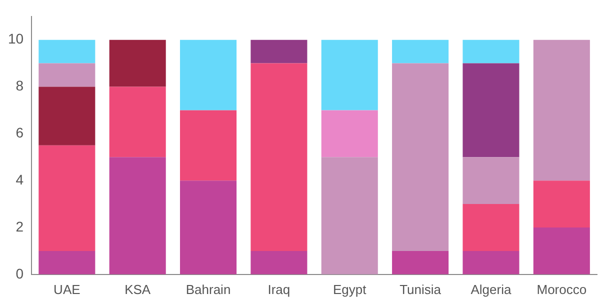 Image resolution: width=607 pixels, height=306 pixels. What do you see at coordinates (561, 289) in the screenshot?
I see `x-tick-label: Morocco` at bounding box center [561, 289].